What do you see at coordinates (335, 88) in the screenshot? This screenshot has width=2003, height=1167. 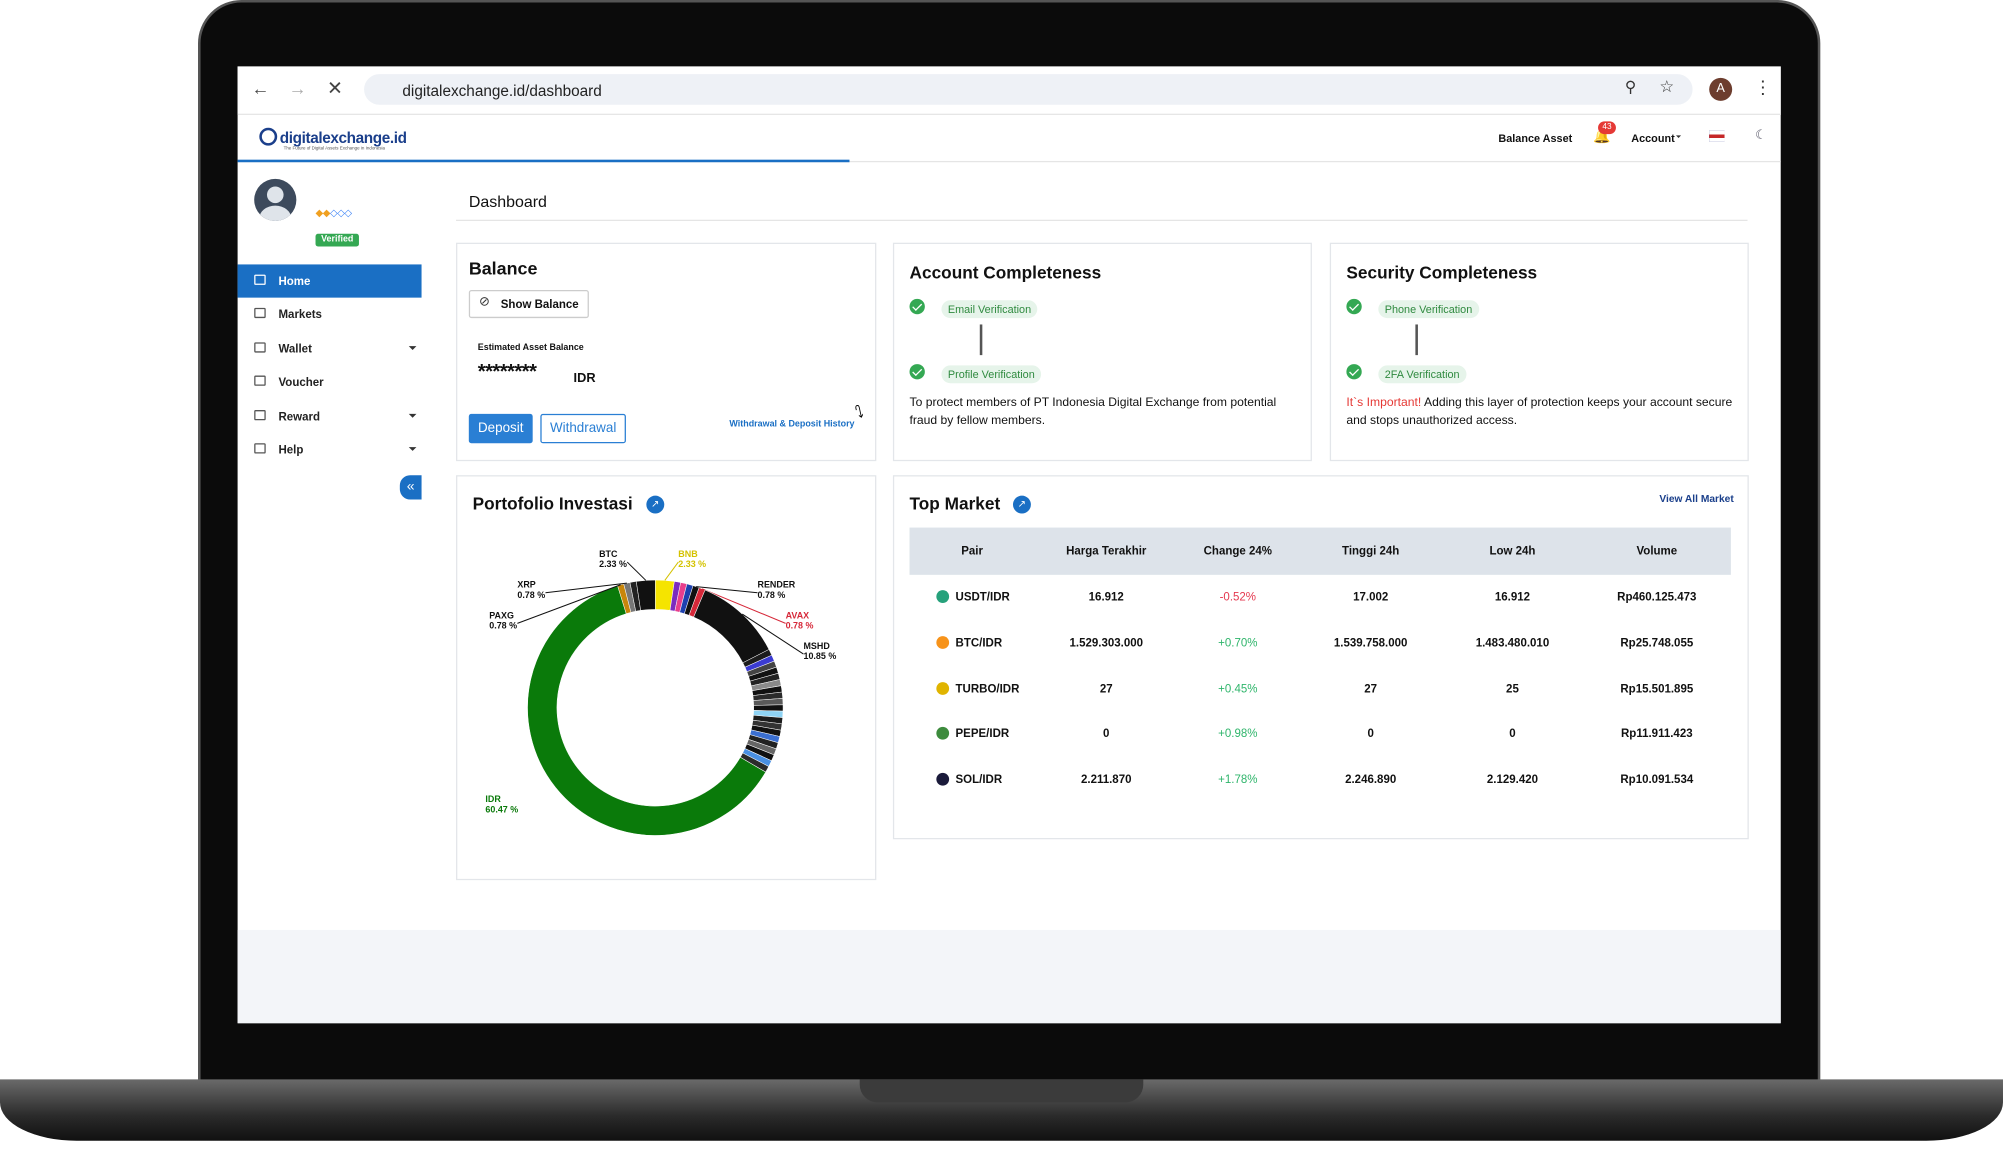 I see `stop-button: ✕` at bounding box center [335, 88].